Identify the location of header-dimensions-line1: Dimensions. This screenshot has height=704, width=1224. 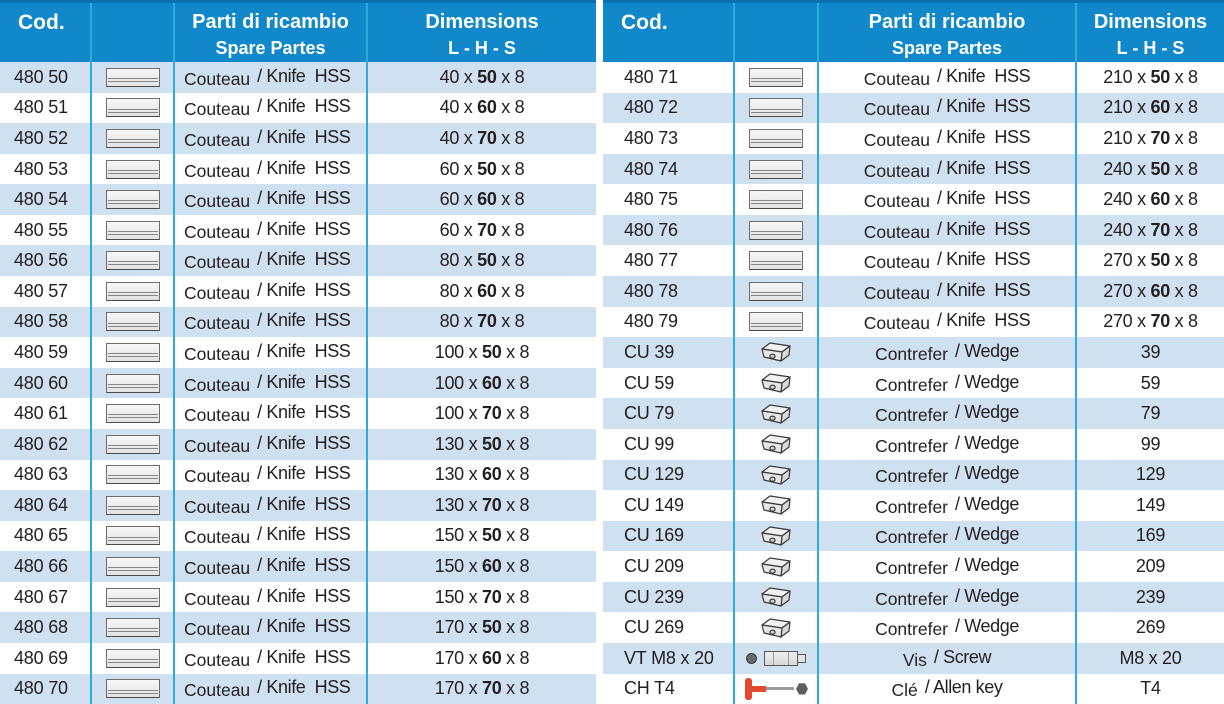
(1150, 22).